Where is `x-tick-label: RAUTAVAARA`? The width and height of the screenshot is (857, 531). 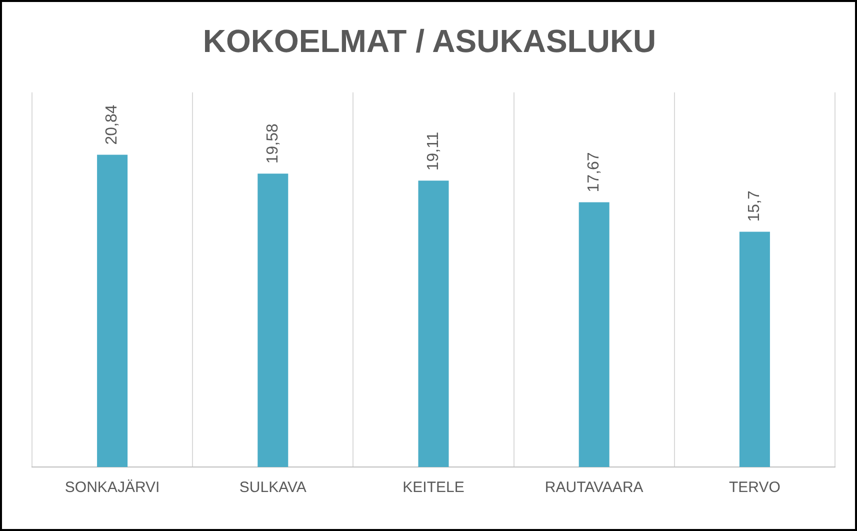 x-tick-label: RAUTAVAARA is located at coordinates (594, 487).